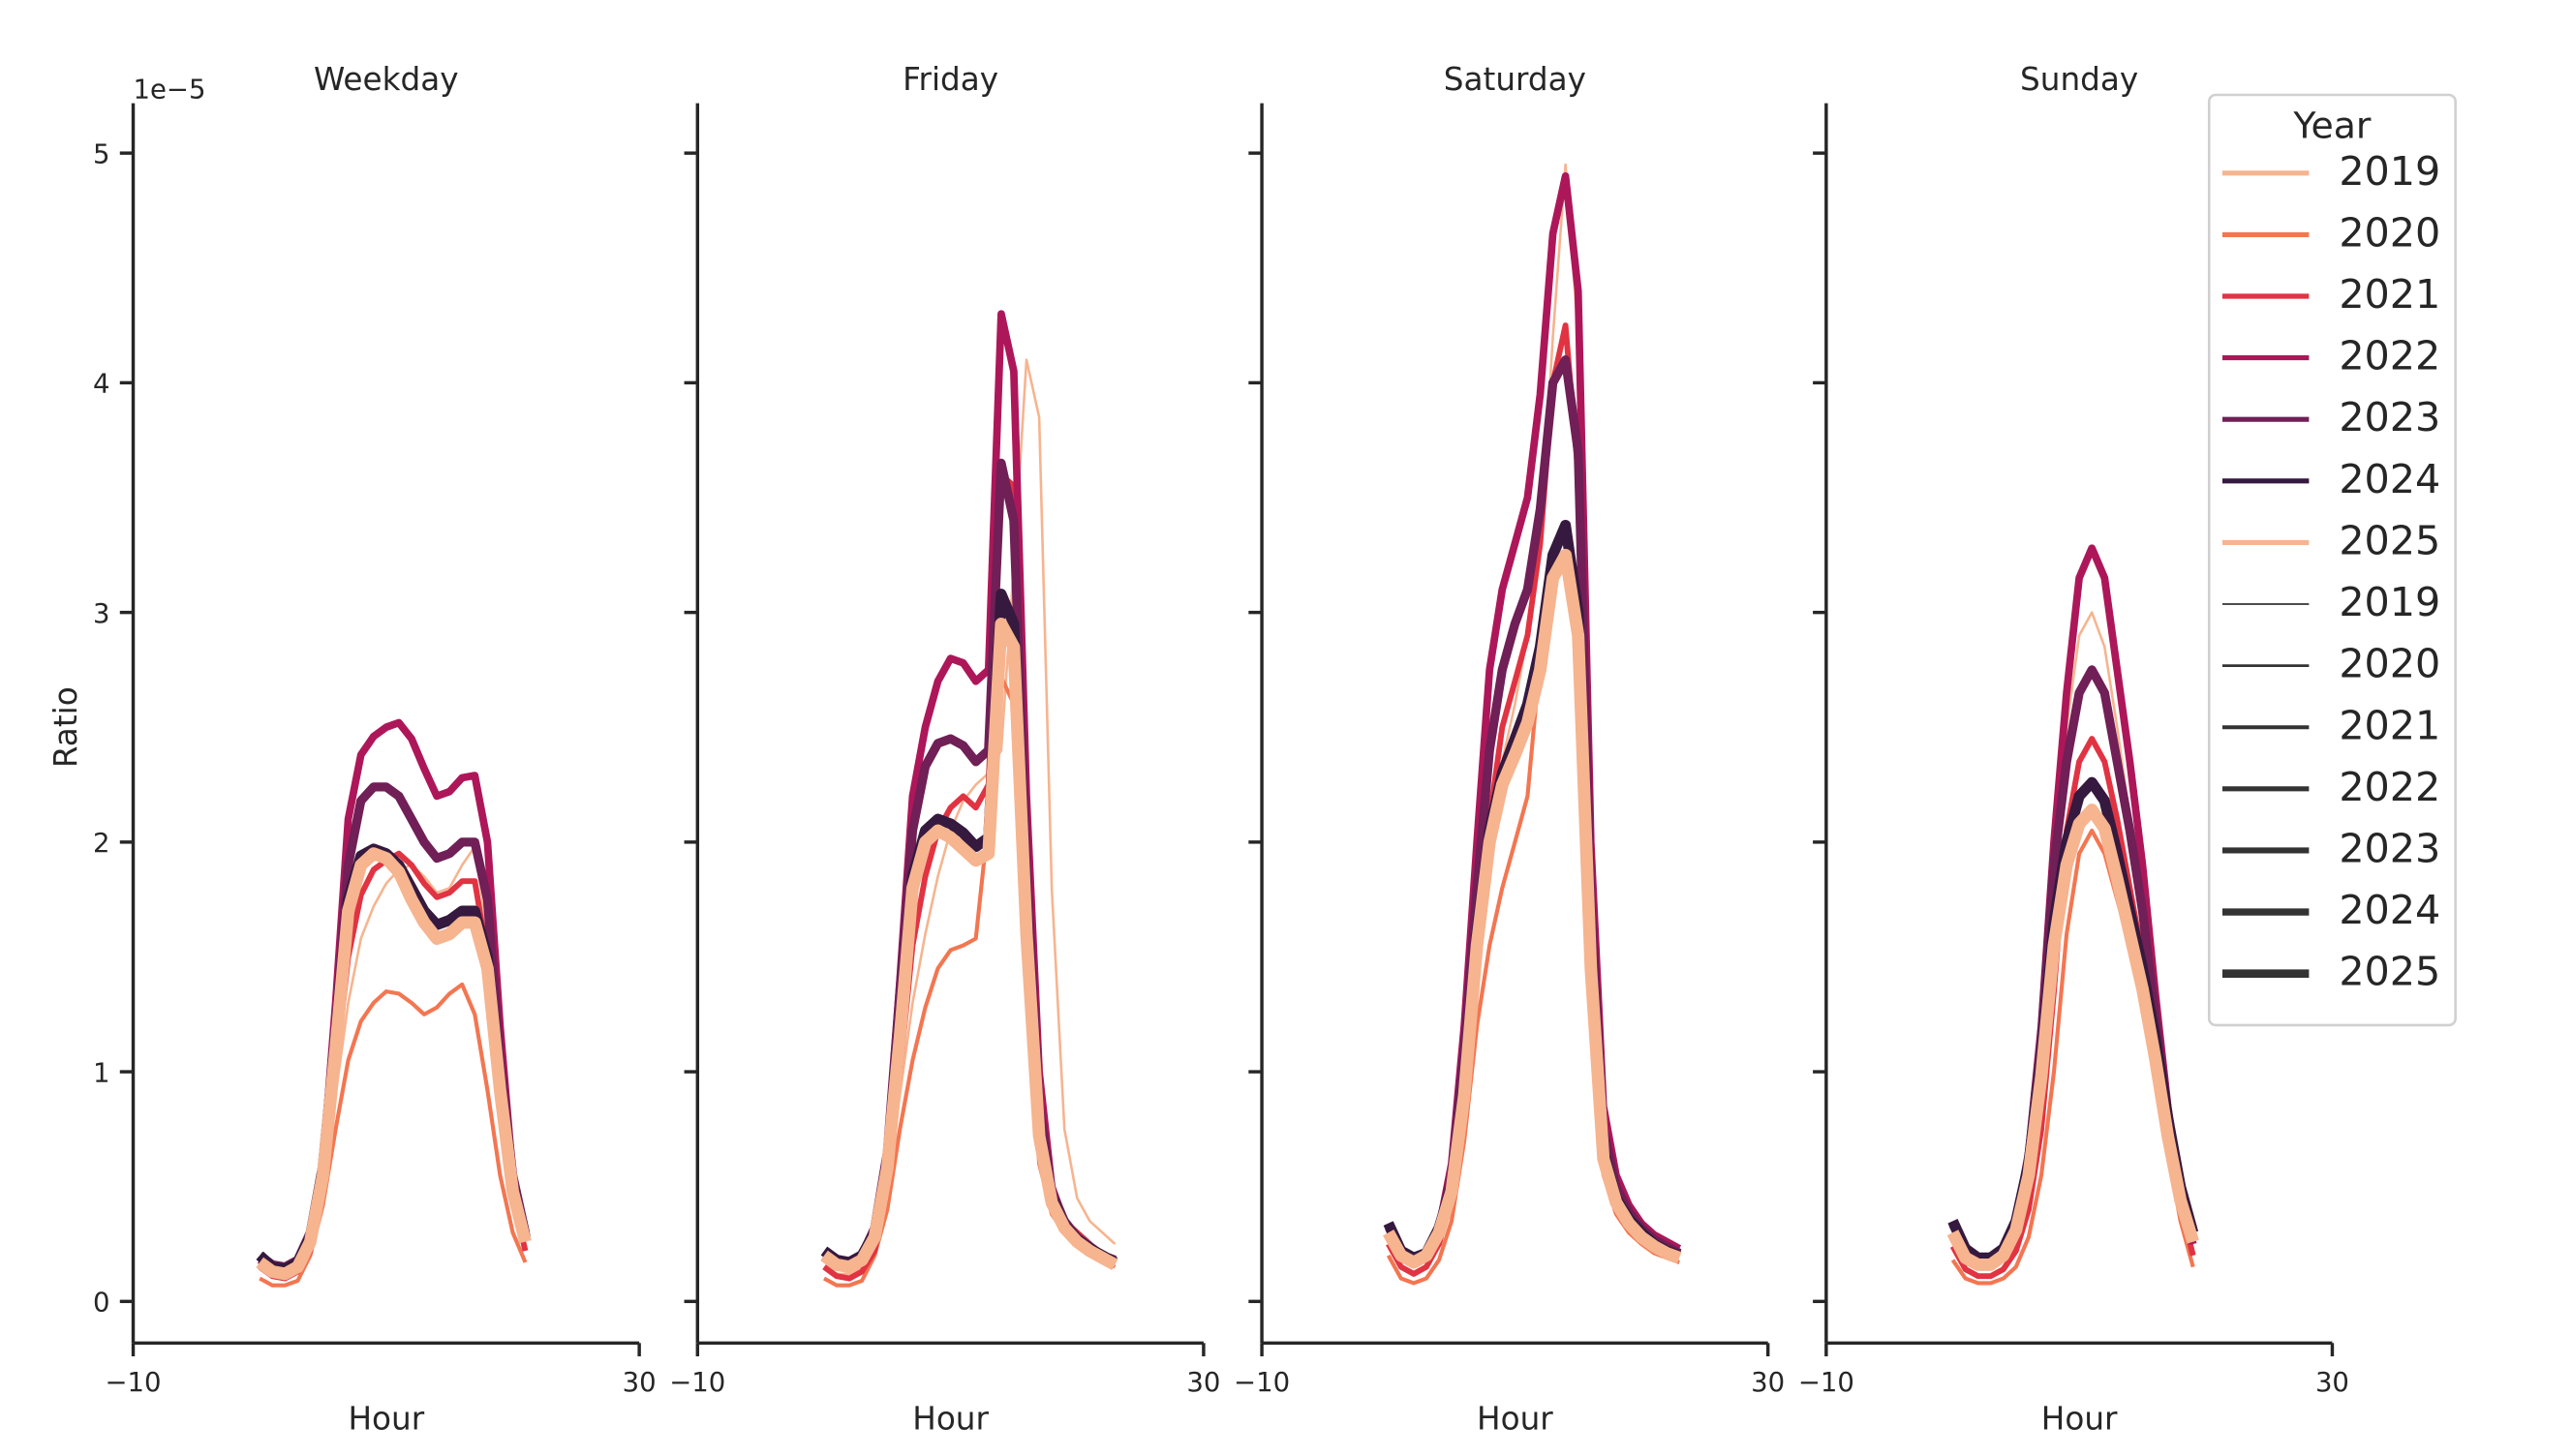 This screenshot has width=2572, height=1456. What do you see at coordinates (2389, 664) in the screenshot?
I see `legend-label-size: 2020` at bounding box center [2389, 664].